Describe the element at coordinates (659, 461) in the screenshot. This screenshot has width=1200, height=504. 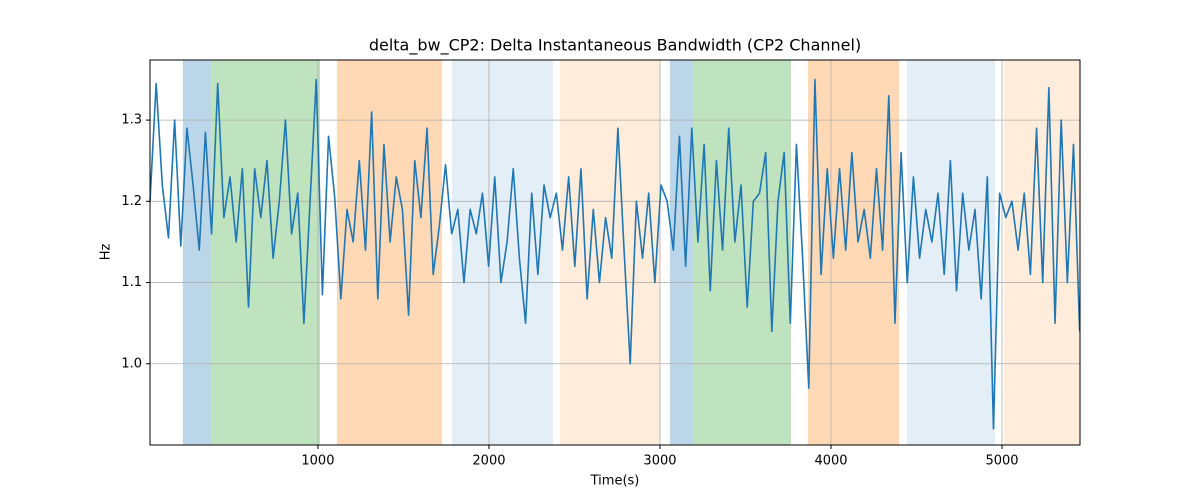
I see `x-tick-label: 3000` at that location.